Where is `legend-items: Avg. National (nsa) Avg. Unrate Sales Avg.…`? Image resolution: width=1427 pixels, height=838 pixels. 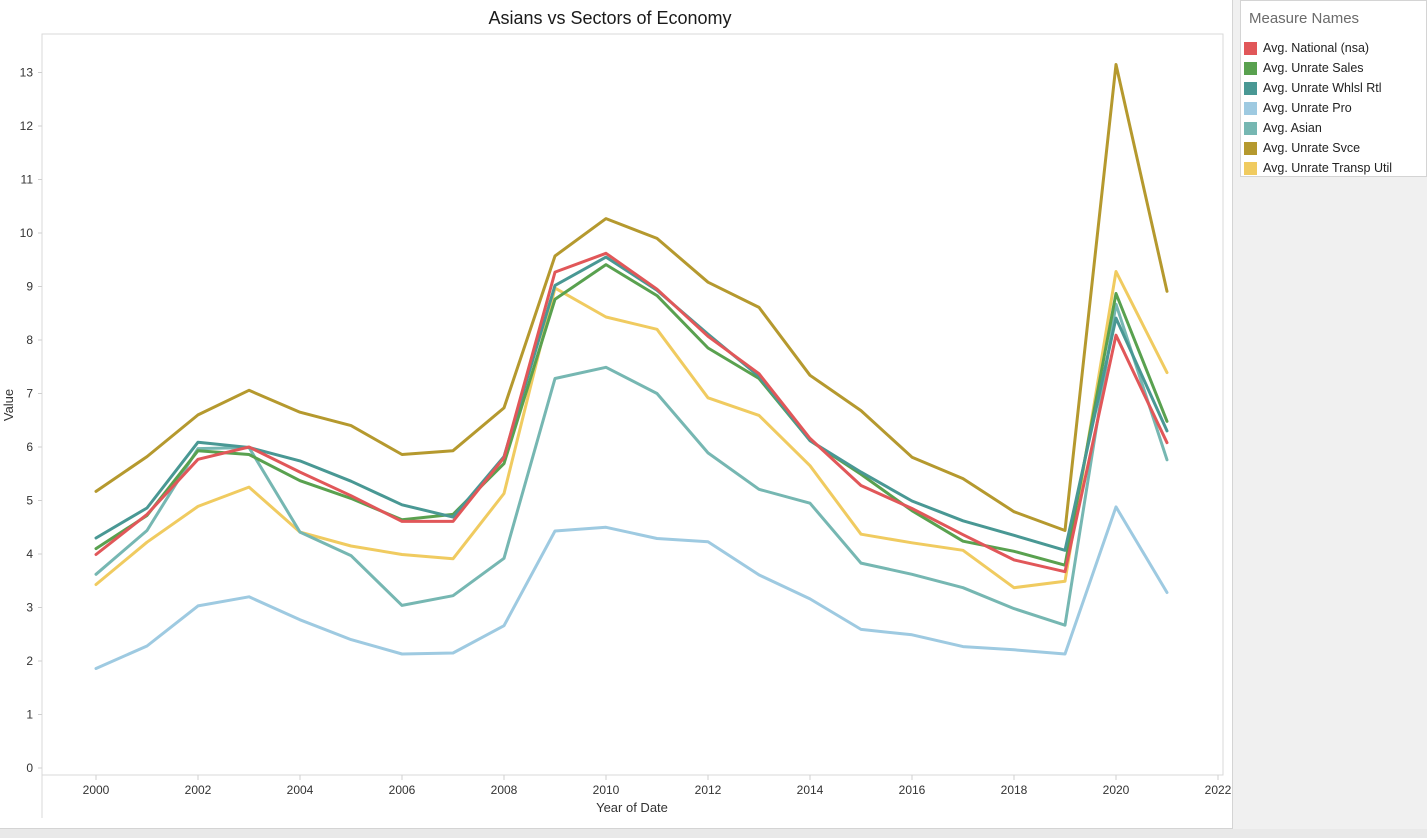 legend-items: Avg. National (nsa) Avg. Unrate Sales Avg.… is located at coordinates (1318, 108).